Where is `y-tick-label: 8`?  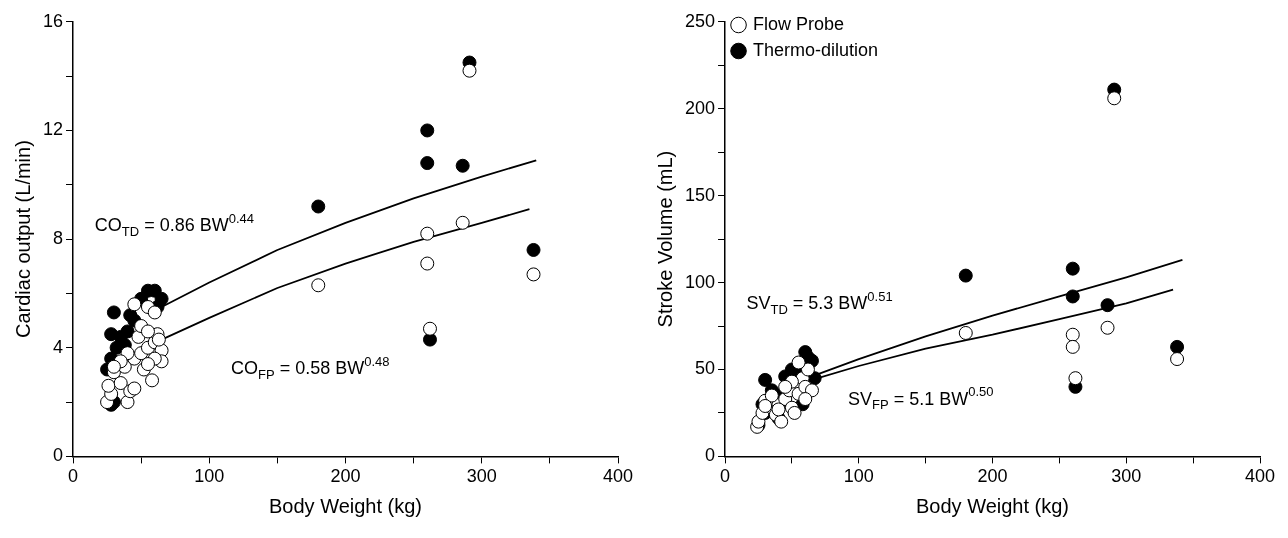 y-tick-label: 8 is located at coordinates (58, 238).